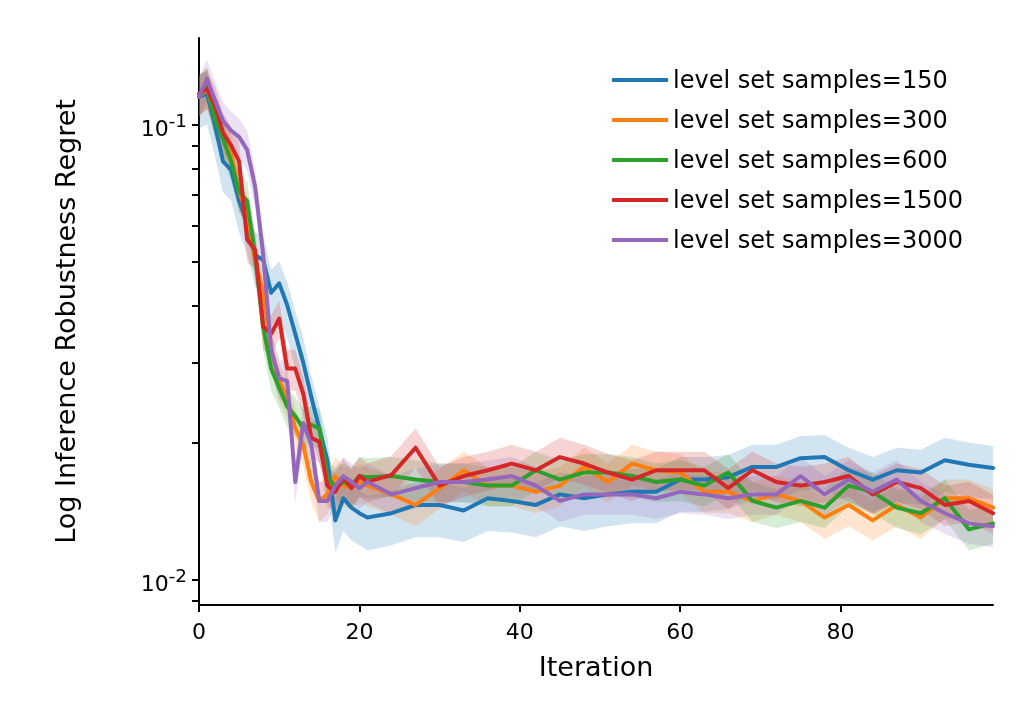  Describe the element at coordinates (163, 580) in the screenshot. I see `y-tick-label: 10$^{-2}$` at that location.